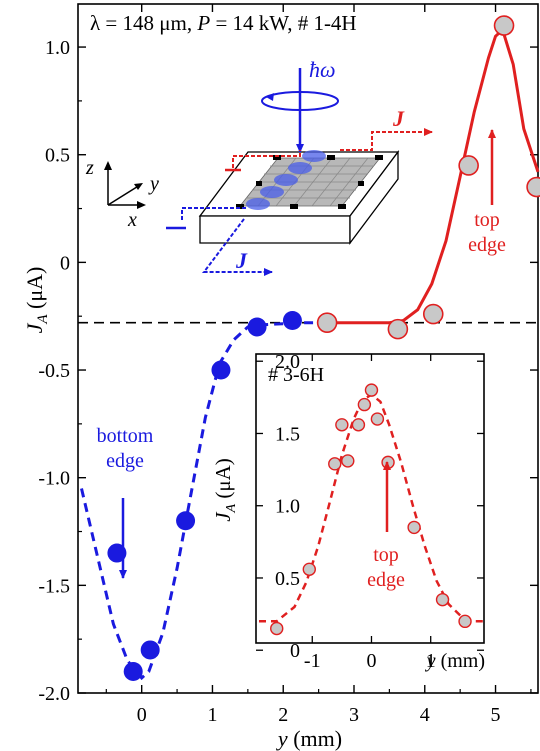  Describe the element at coordinates (57, 48) in the screenshot. I see `main-y-tick-label: 1.0` at that location.